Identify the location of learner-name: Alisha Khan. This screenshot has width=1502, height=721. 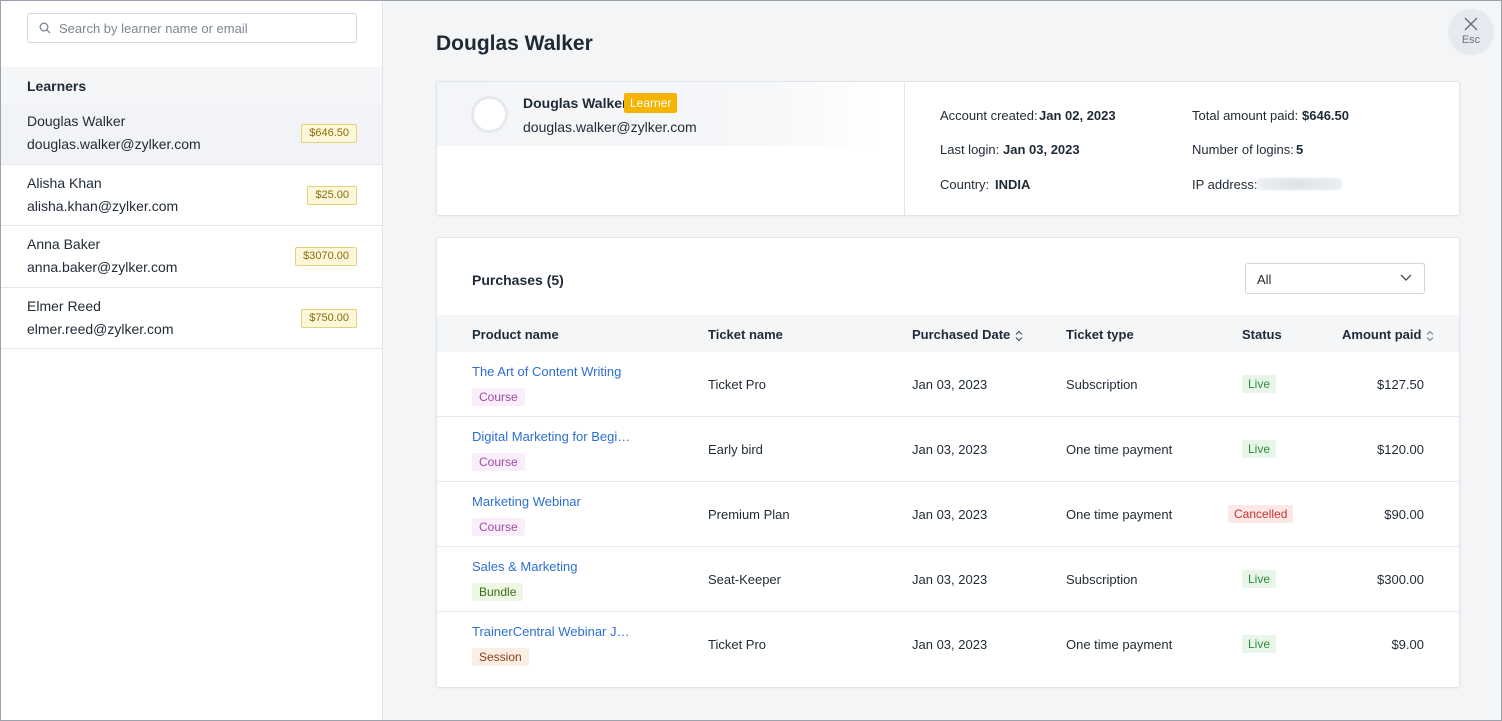
(64, 182).